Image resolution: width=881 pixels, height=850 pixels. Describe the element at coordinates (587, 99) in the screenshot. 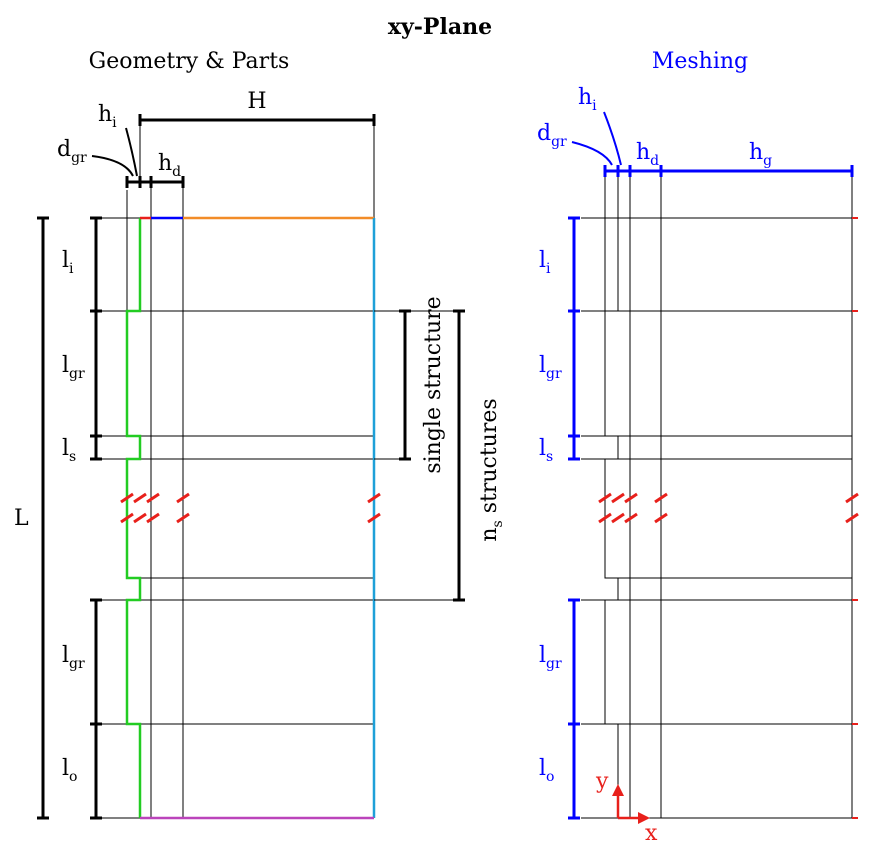

I see `mesh-label-h-i: hi` at that location.